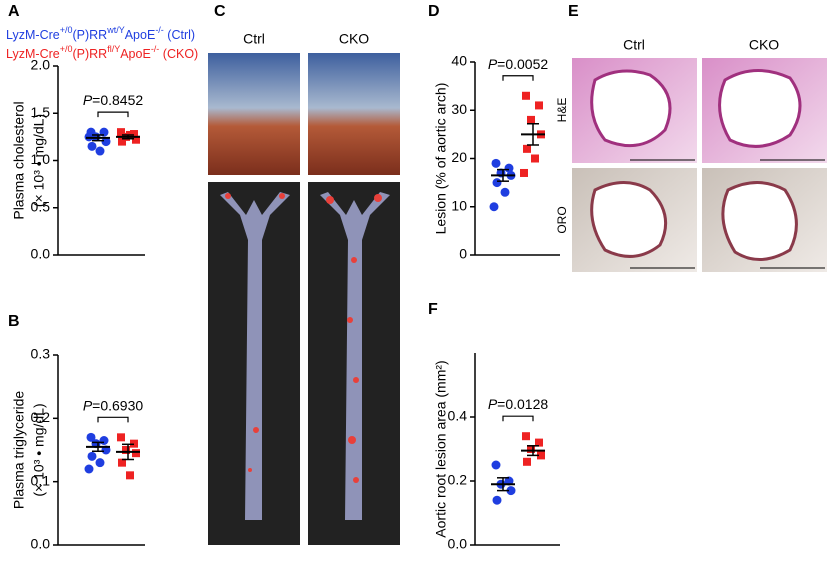 The image size is (829, 566). Describe the element at coordinates (458, 416) in the screenshot. I see `y-tick-label: 0.4` at that location.